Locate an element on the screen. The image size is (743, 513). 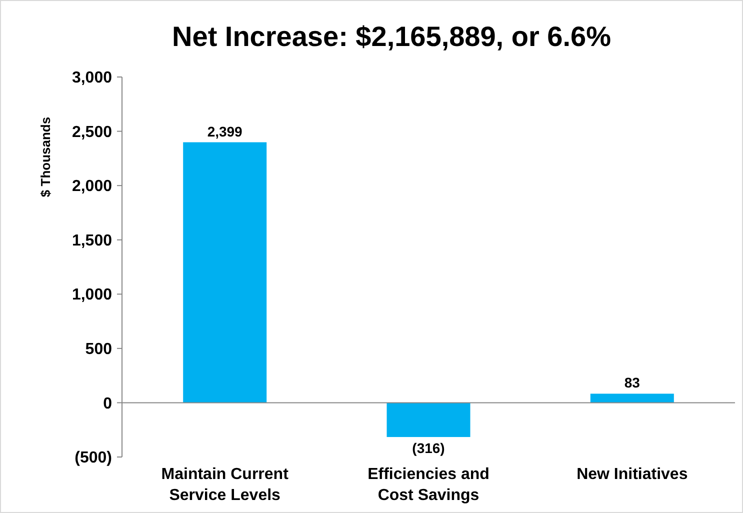
data-label: (316) is located at coordinates (428, 448).